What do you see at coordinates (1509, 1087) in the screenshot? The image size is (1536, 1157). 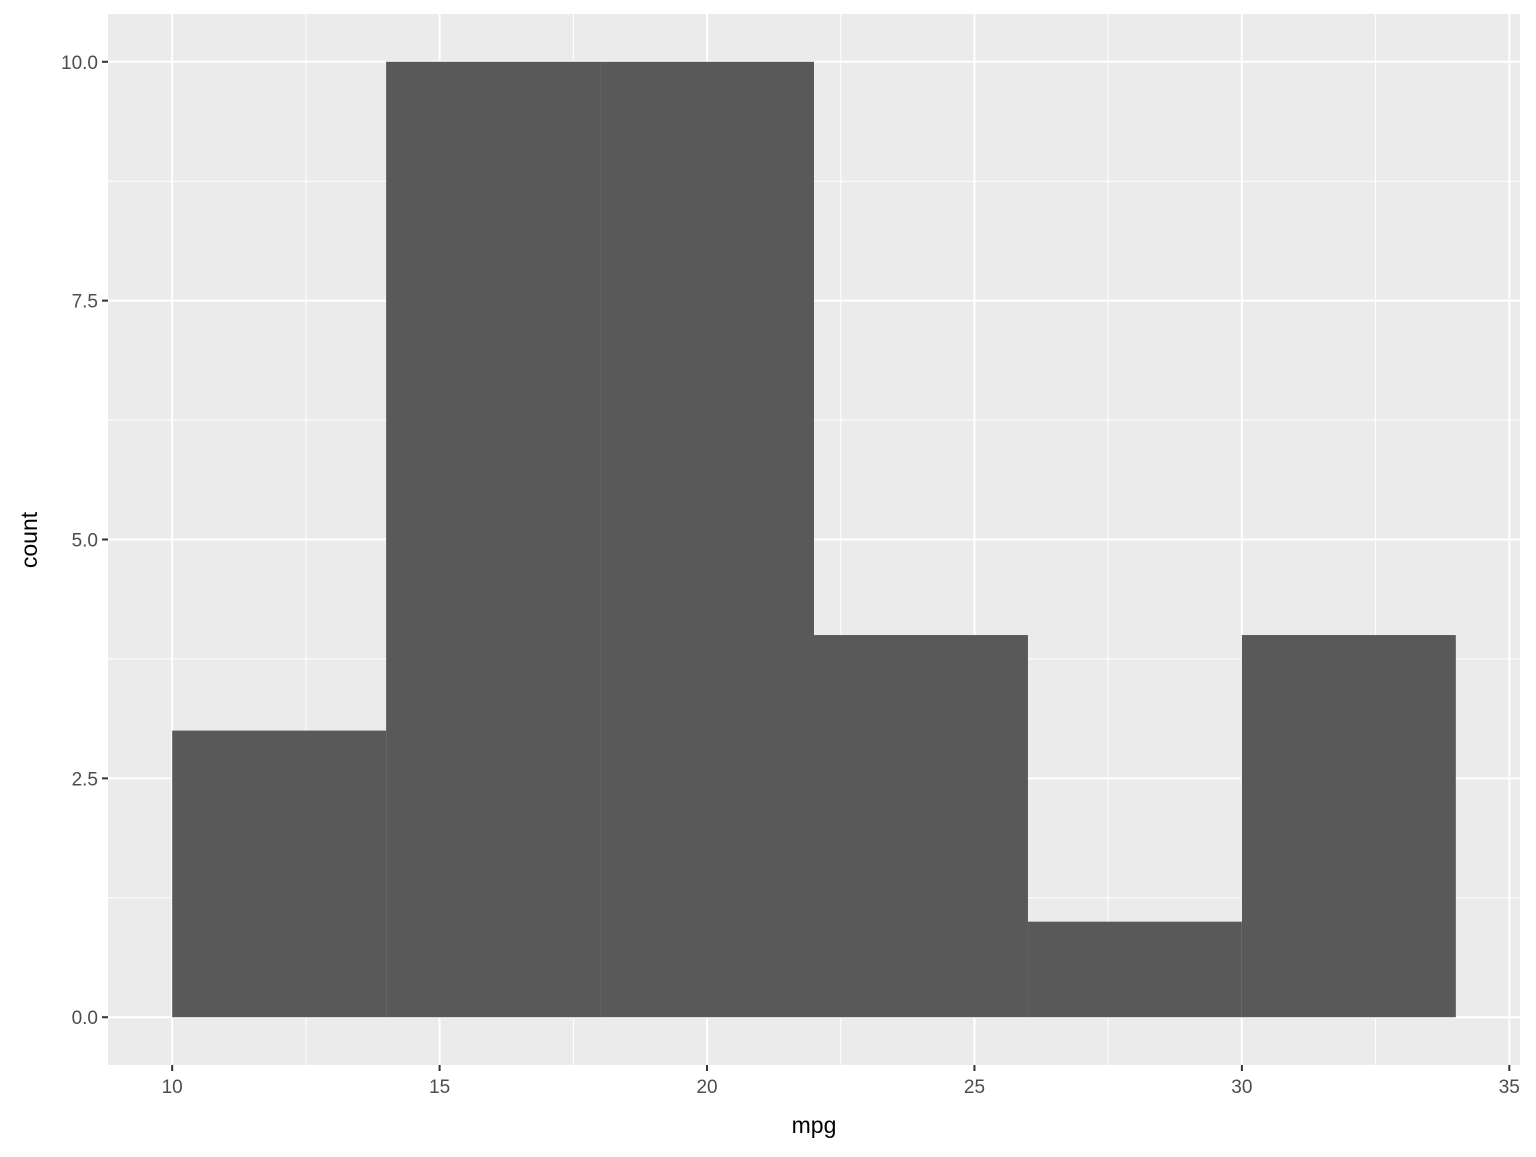 I see `x-tick-label: 35` at bounding box center [1509, 1087].